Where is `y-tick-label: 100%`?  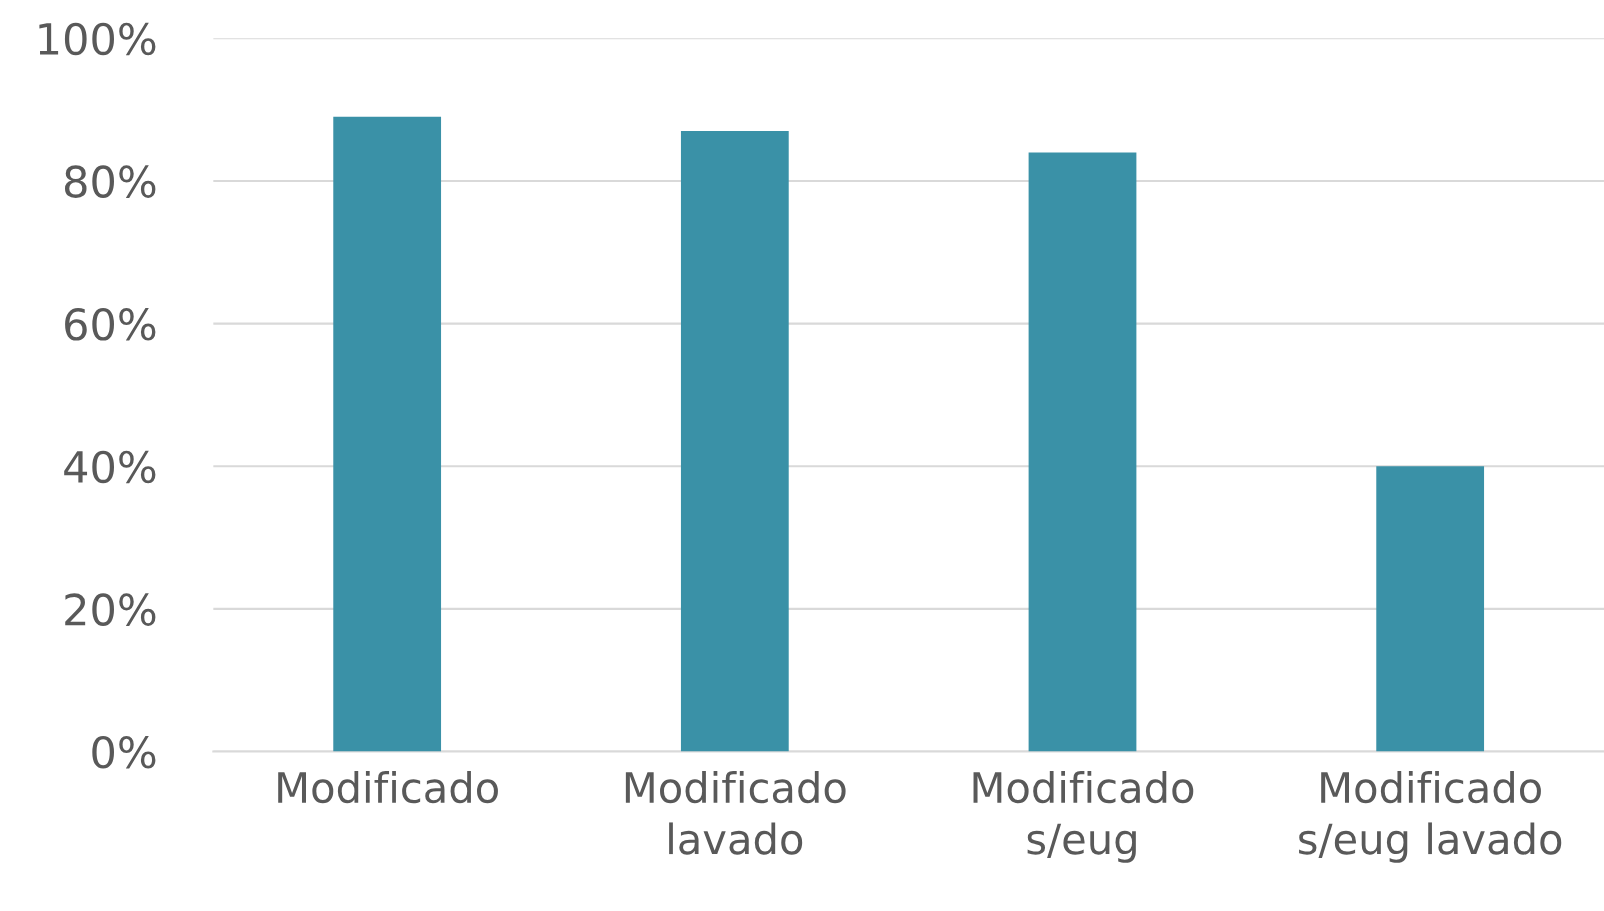 y-tick-label: 100% is located at coordinates (97, 39).